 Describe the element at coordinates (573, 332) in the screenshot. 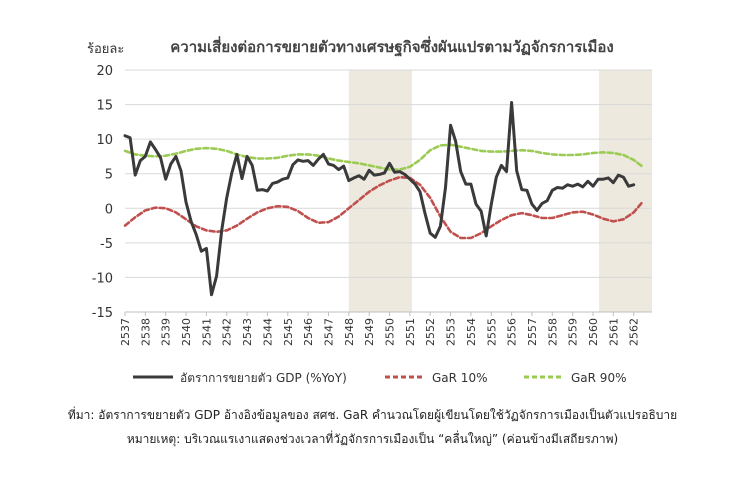

I see `x-tick-label: 2559` at that location.